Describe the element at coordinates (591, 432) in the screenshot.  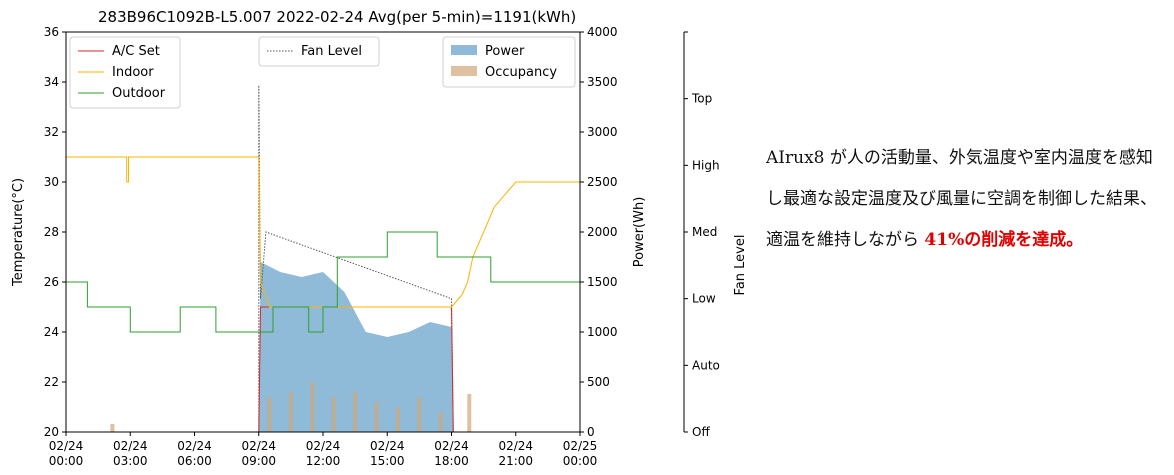
I see `y2-tick-label: 0` at that location.